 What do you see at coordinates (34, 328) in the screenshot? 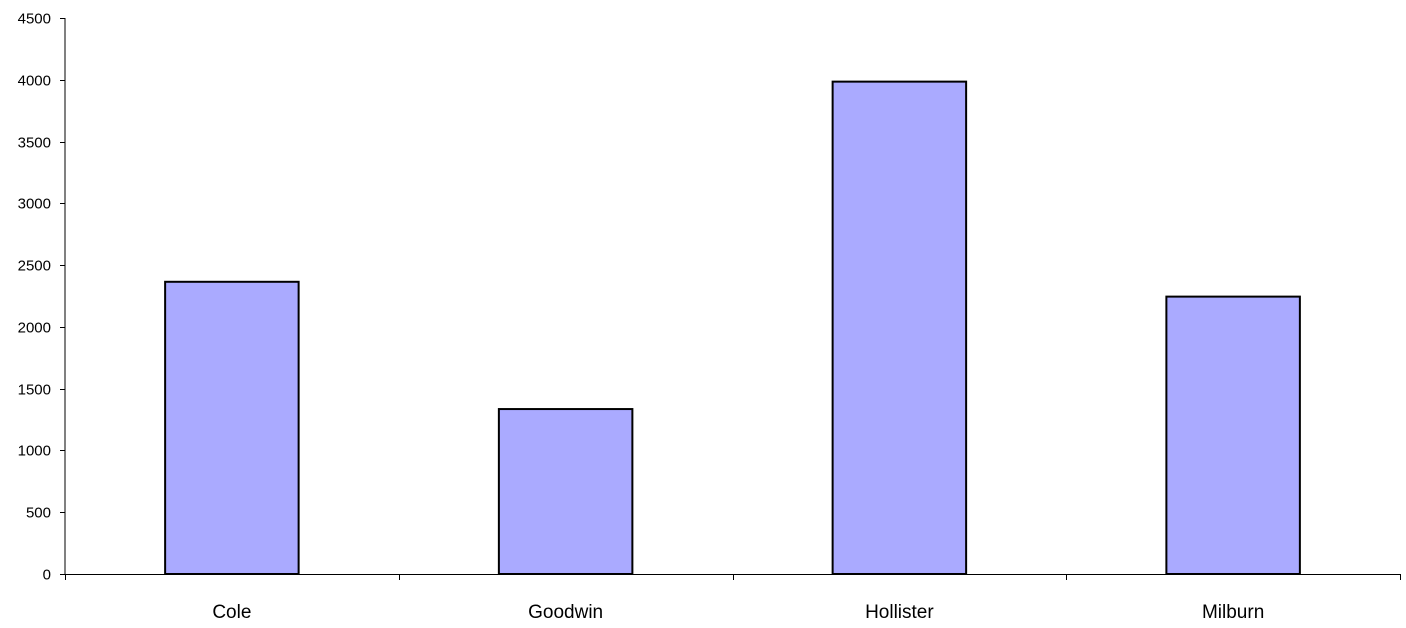
I see `y-tick-label: 2000` at bounding box center [34, 328].